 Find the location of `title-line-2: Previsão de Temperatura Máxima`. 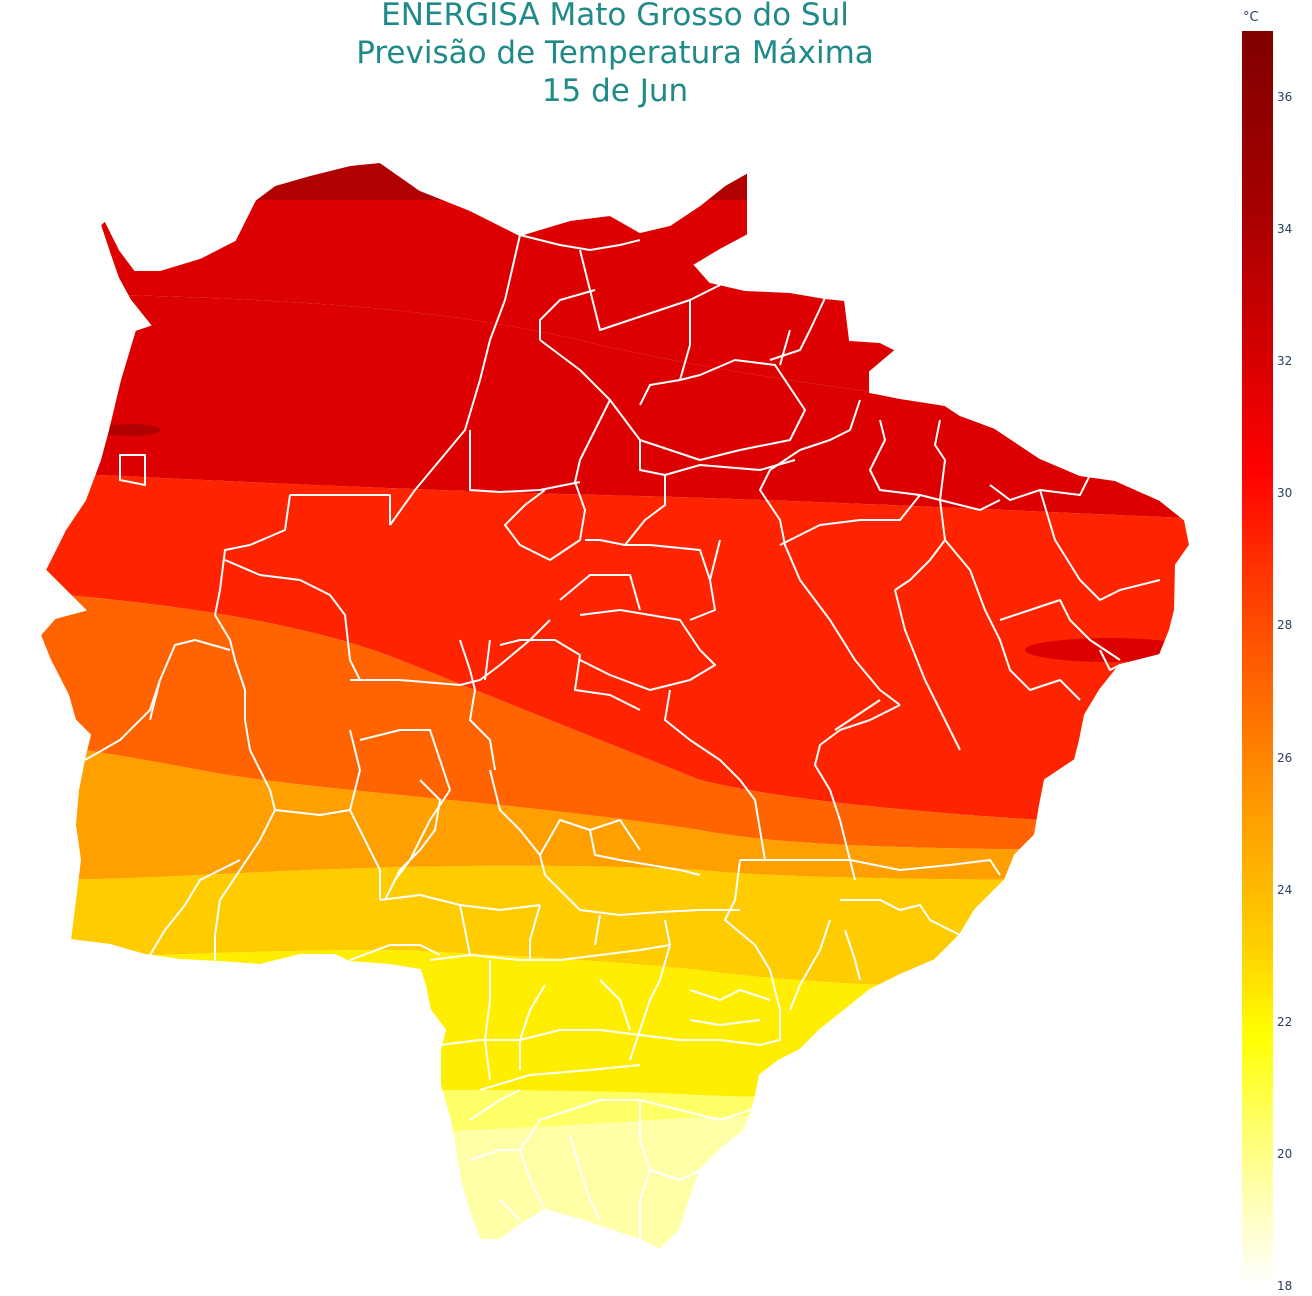

title-line-2: Previsão de Temperatura Máxima is located at coordinates (615, 53).